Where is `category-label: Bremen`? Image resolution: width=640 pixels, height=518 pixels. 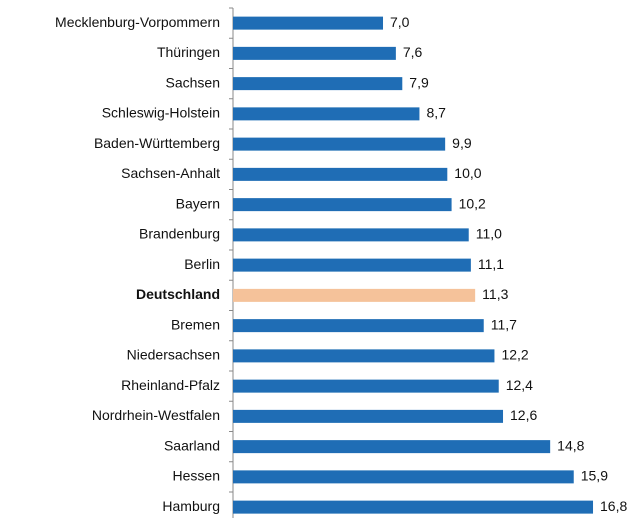
category-label: Bremen is located at coordinates (195, 324).